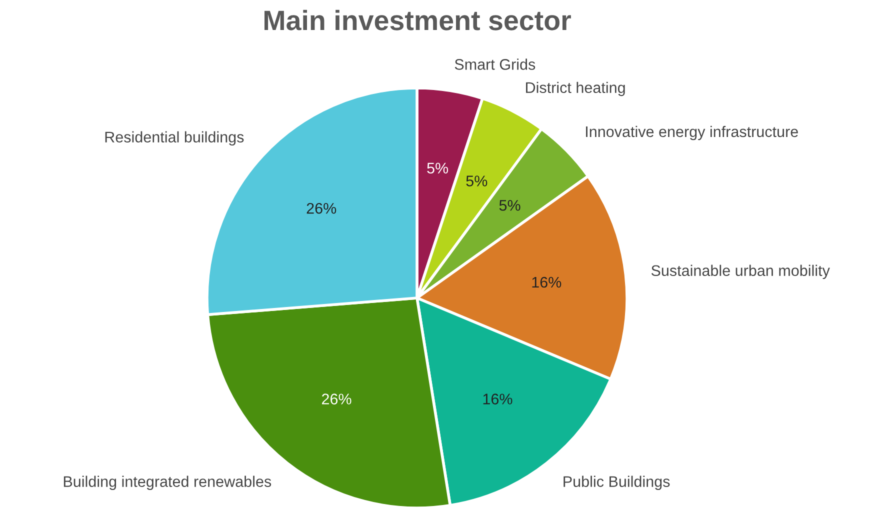 This screenshot has height=508, width=879. I want to click on slice-label: Smart Grids, so click(495, 64).